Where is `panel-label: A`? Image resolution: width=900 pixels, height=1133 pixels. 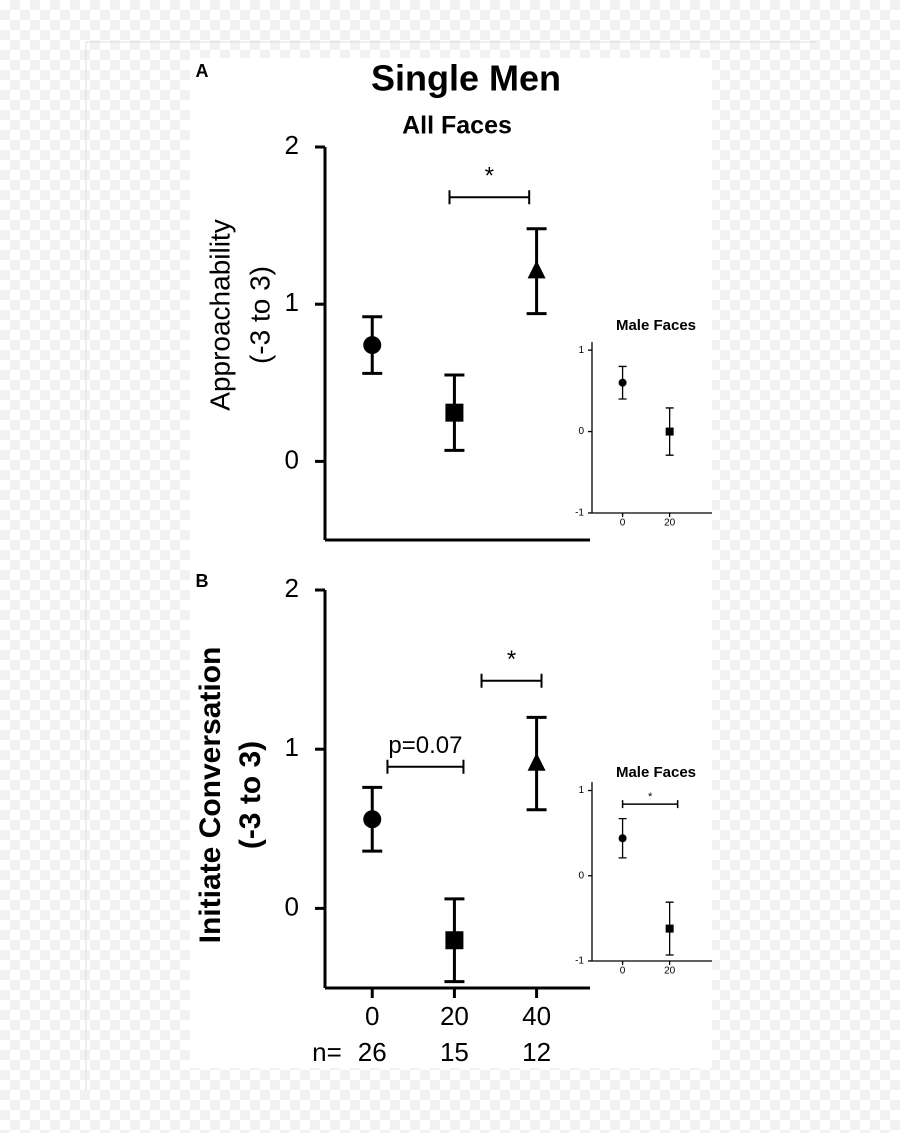
panel-label: A is located at coordinates (202, 71).